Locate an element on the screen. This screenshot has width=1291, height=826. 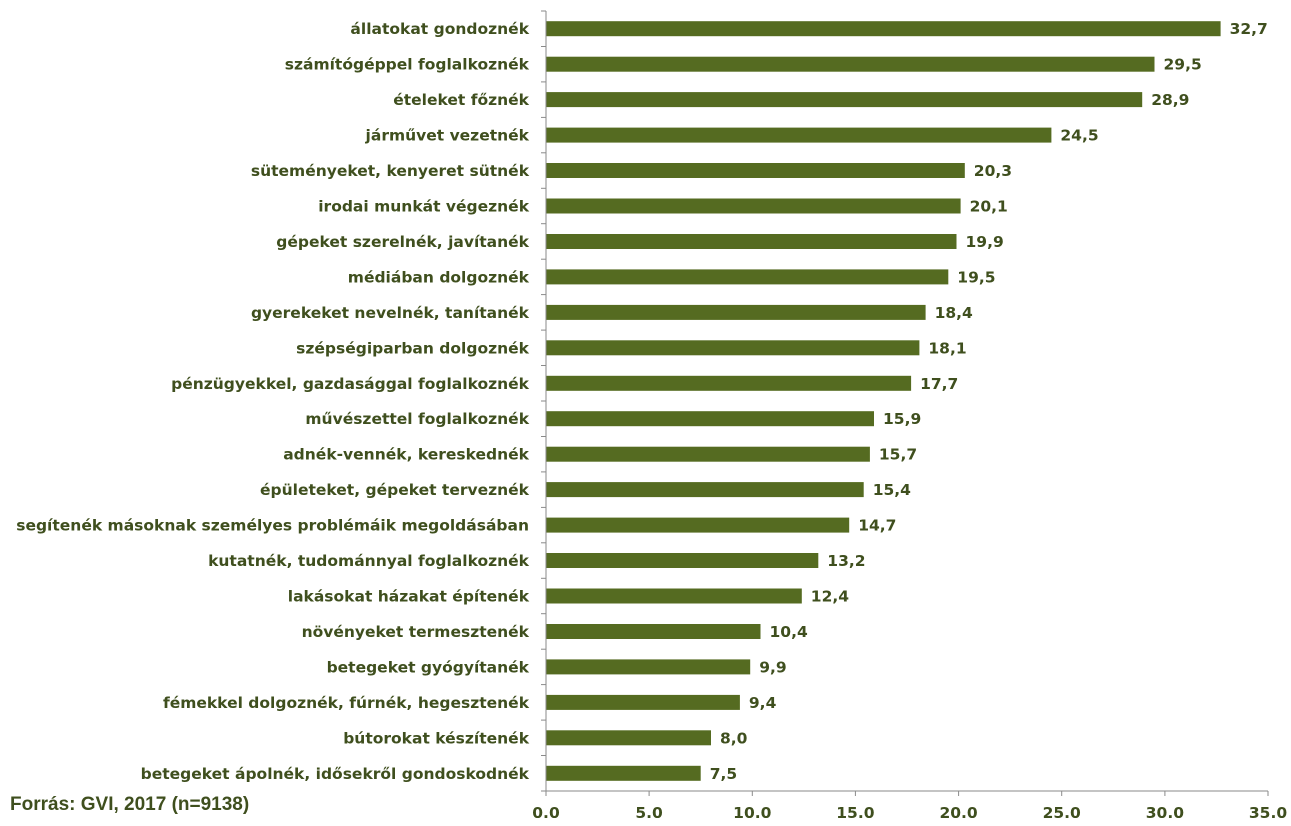
x-tick-label: 35.0 is located at coordinates (1268, 813).